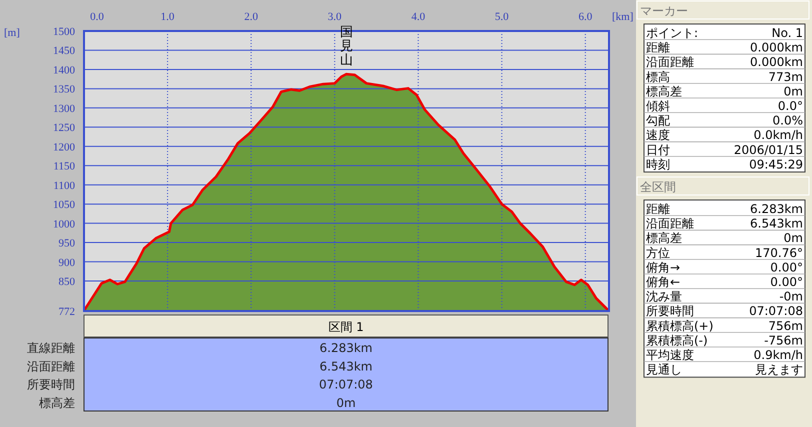  Describe the element at coordinates (783, 340) in the screenshot. I see `text: -756m` at that location.